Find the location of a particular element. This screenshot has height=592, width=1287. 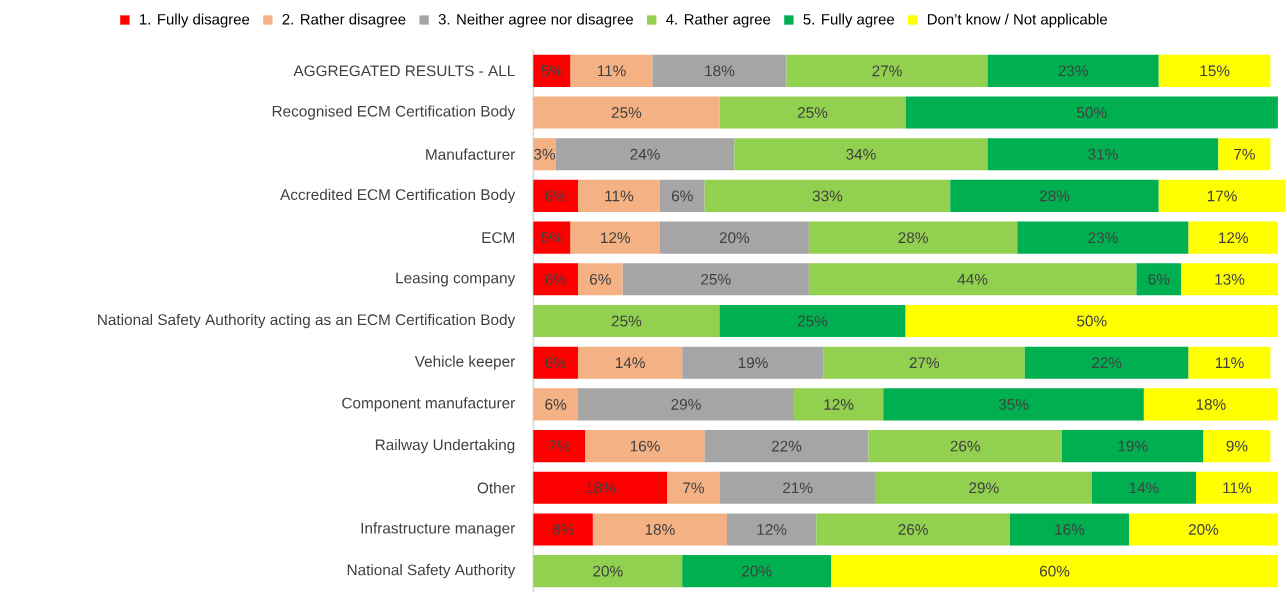

data-label: 25% is located at coordinates (626, 321).